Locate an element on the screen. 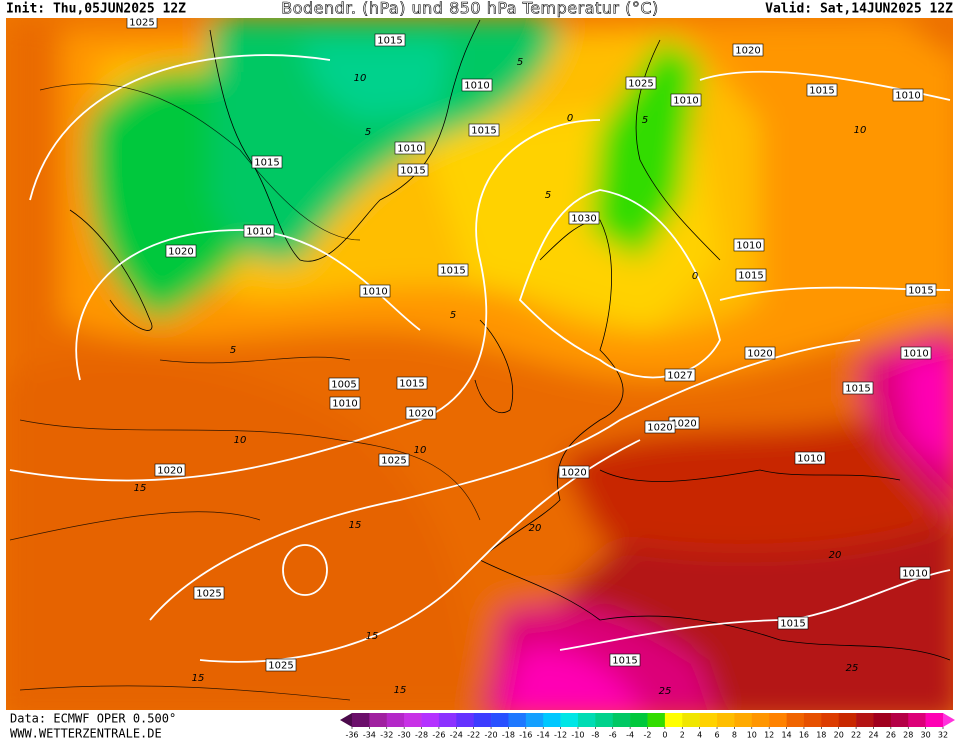 This screenshot has height=745, width=959. colorbar-label: 32 is located at coordinates (943, 735).